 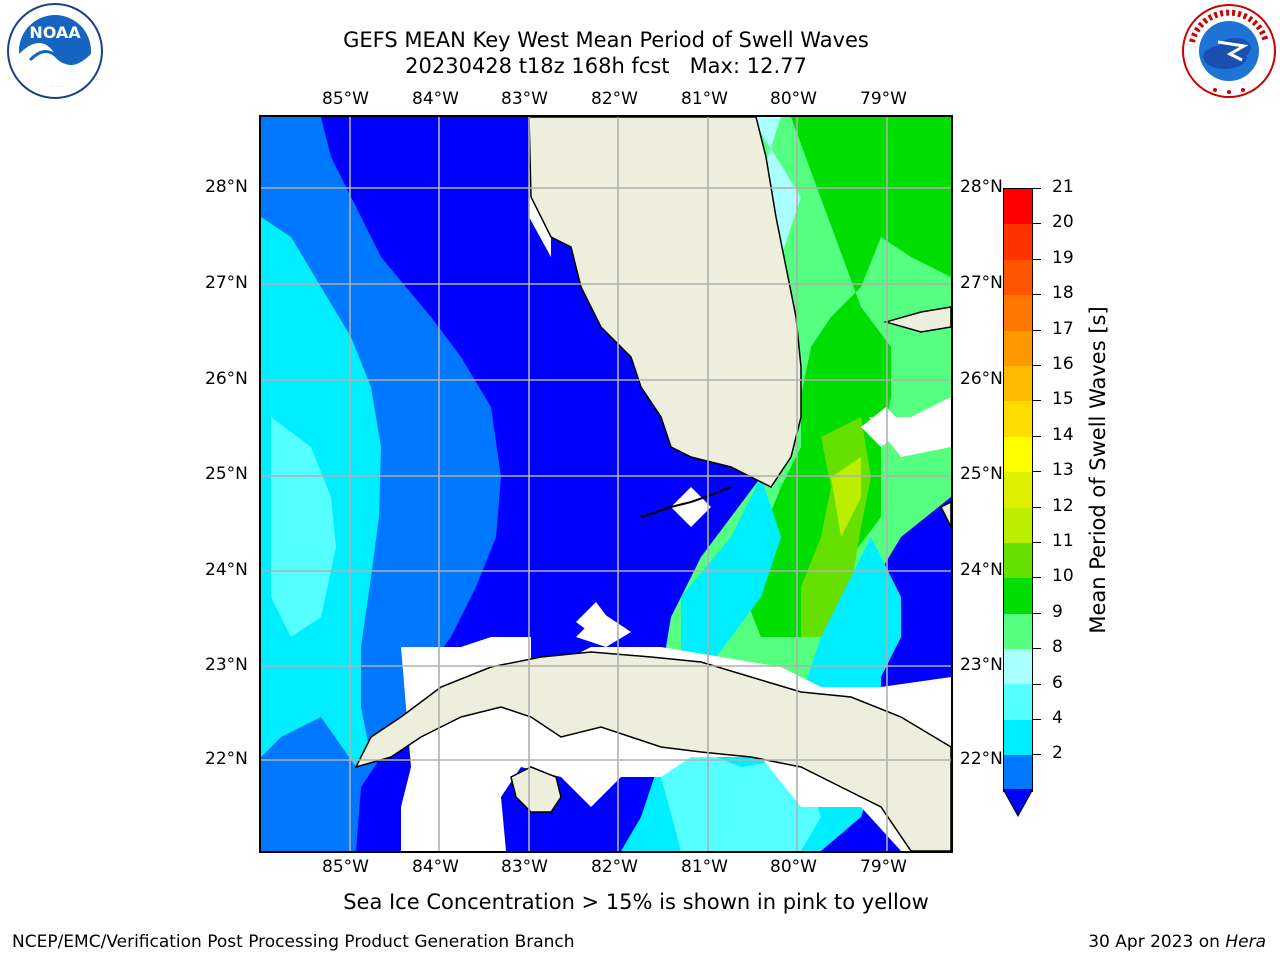 I want to click on right-lat-label: 24°N, so click(x=981, y=570).